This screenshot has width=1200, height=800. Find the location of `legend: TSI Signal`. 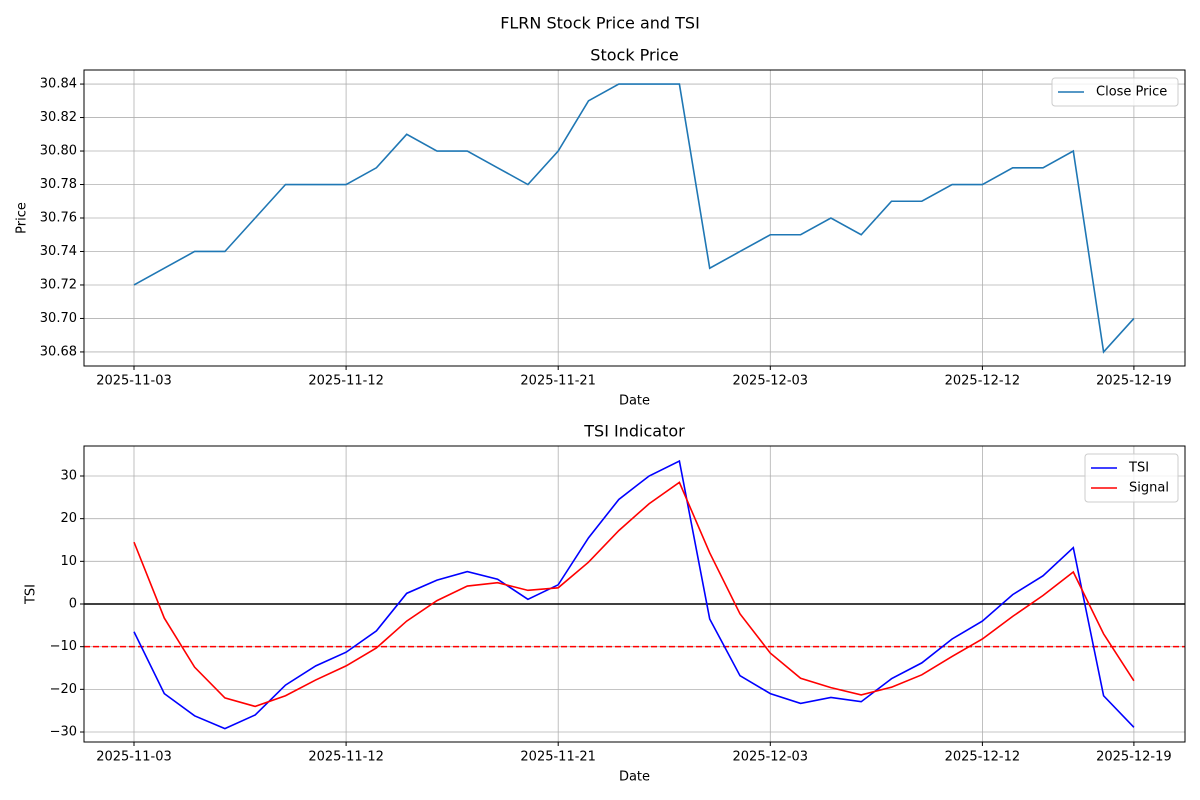

legend: TSI Signal is located at coordinates (1131, 478).